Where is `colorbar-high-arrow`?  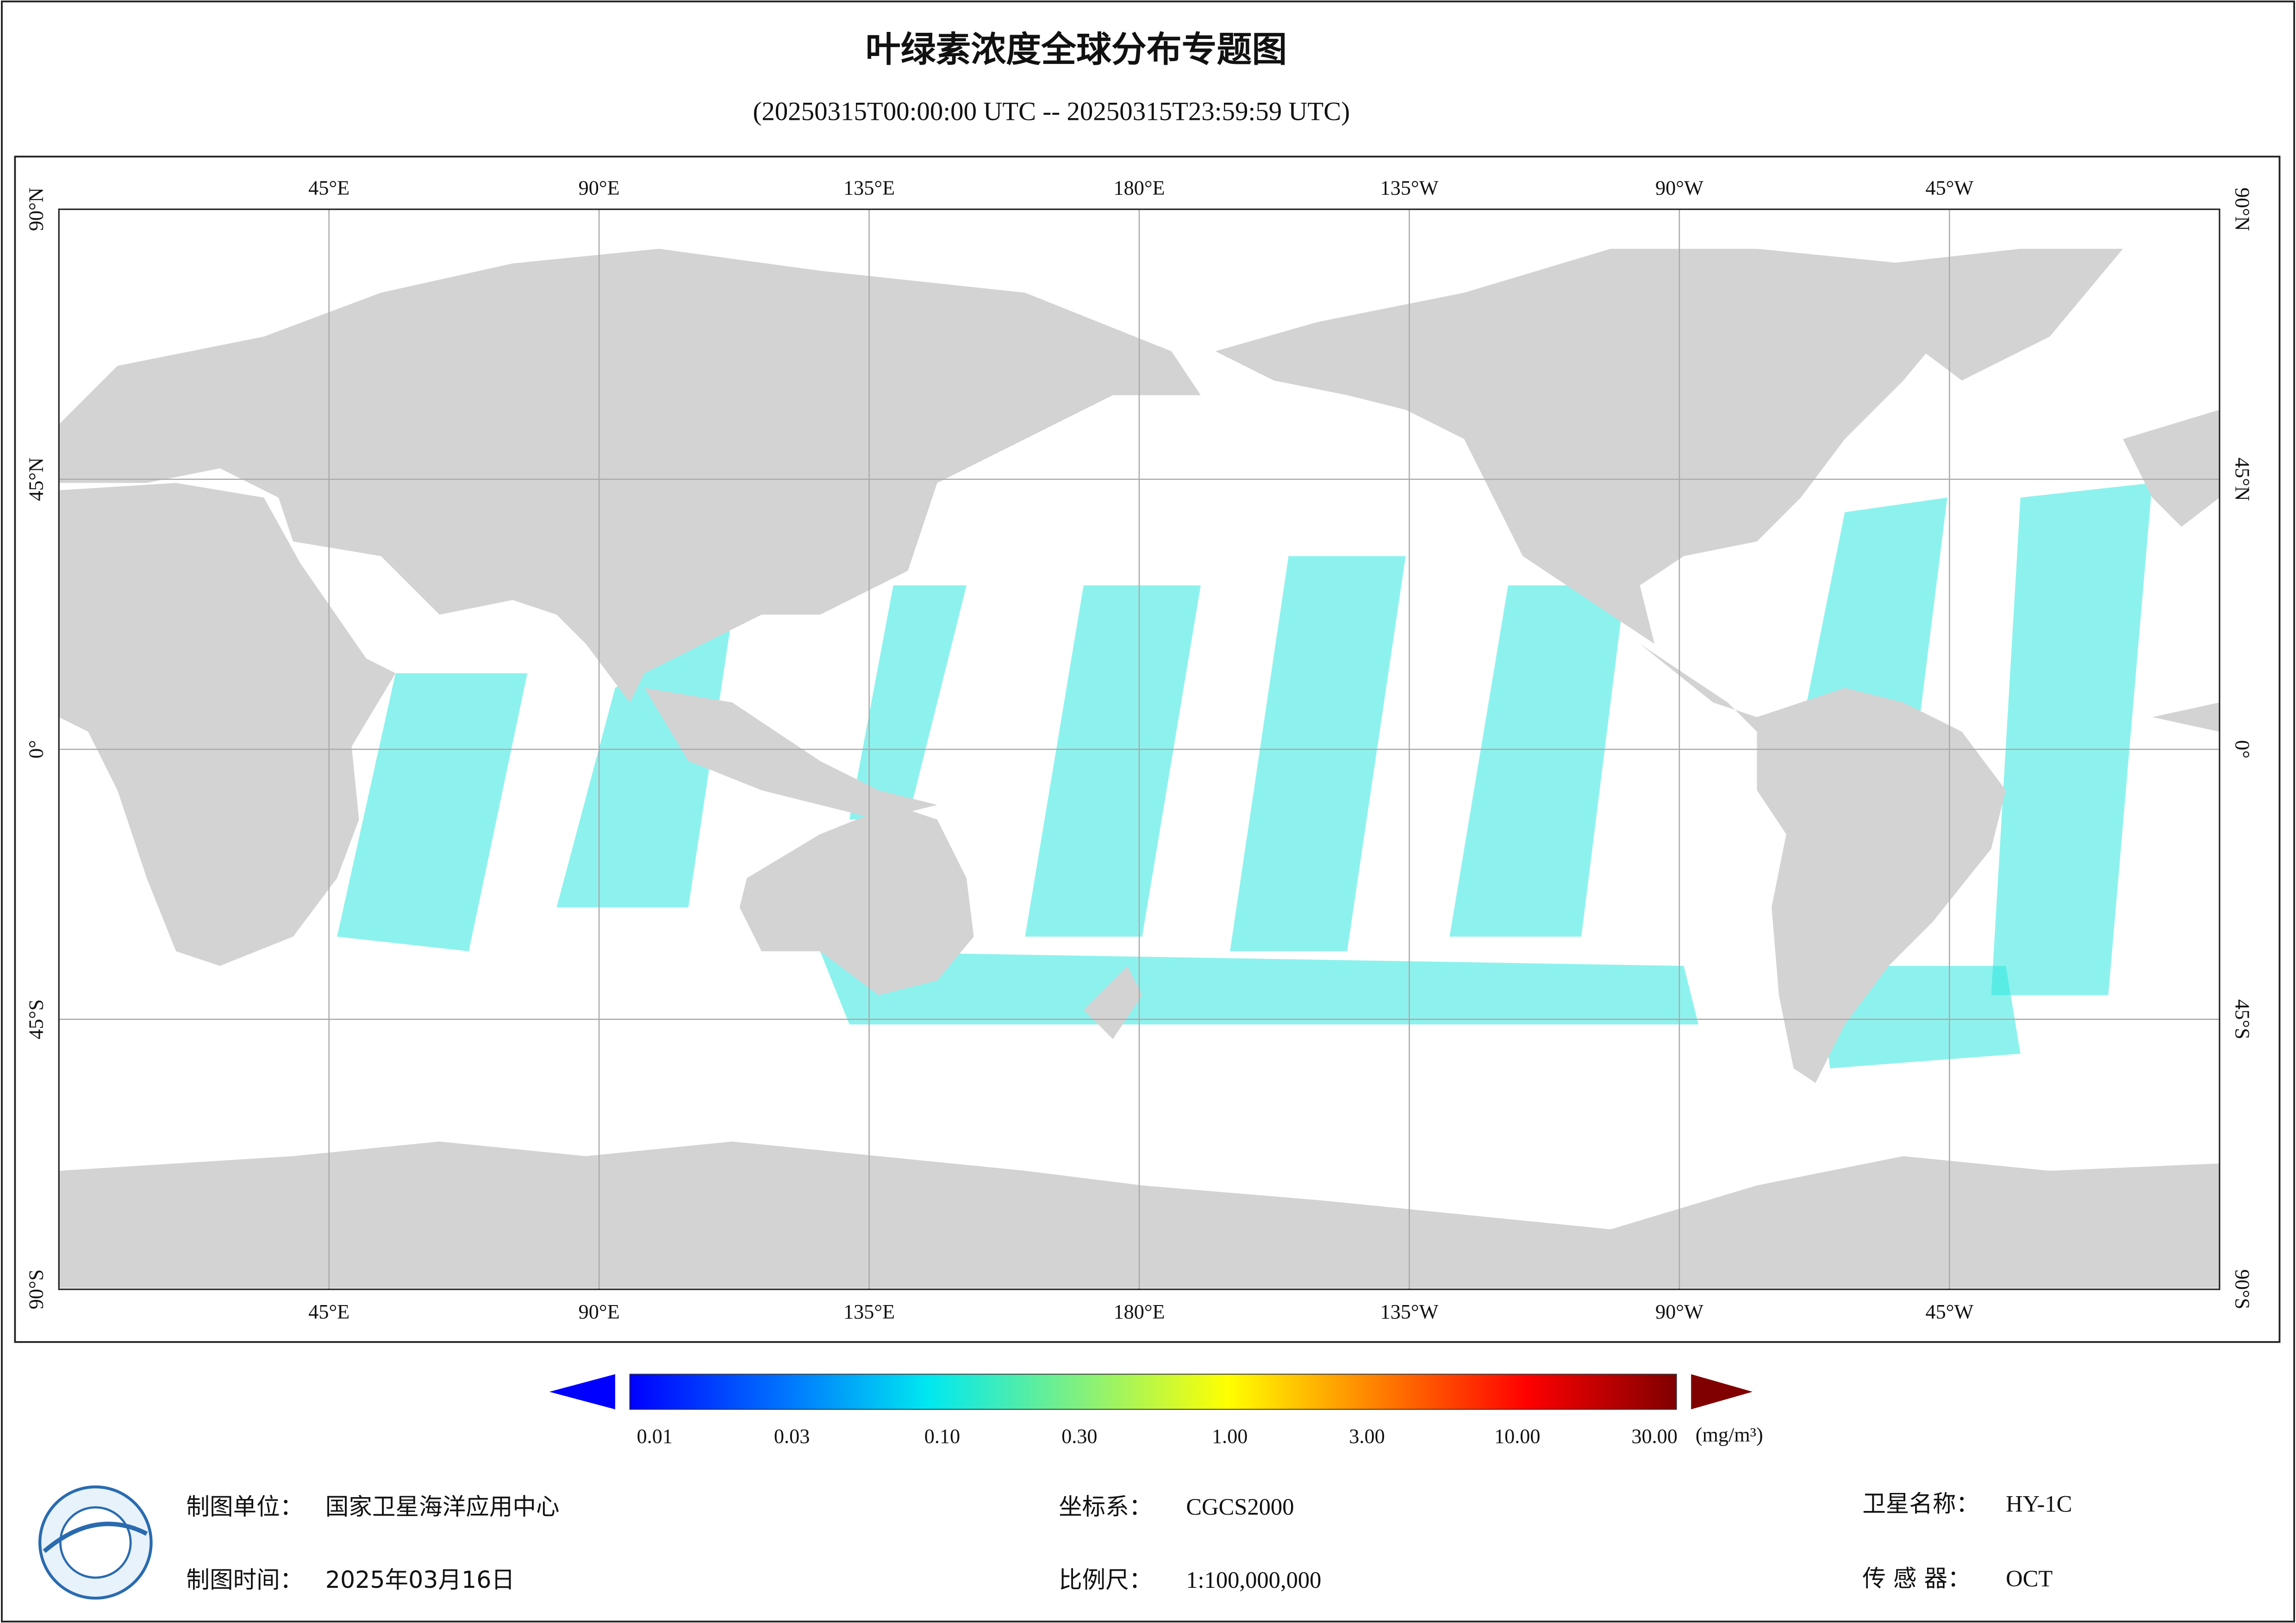
colorbar-high-arrow is located at coordinates (1722, 1392).